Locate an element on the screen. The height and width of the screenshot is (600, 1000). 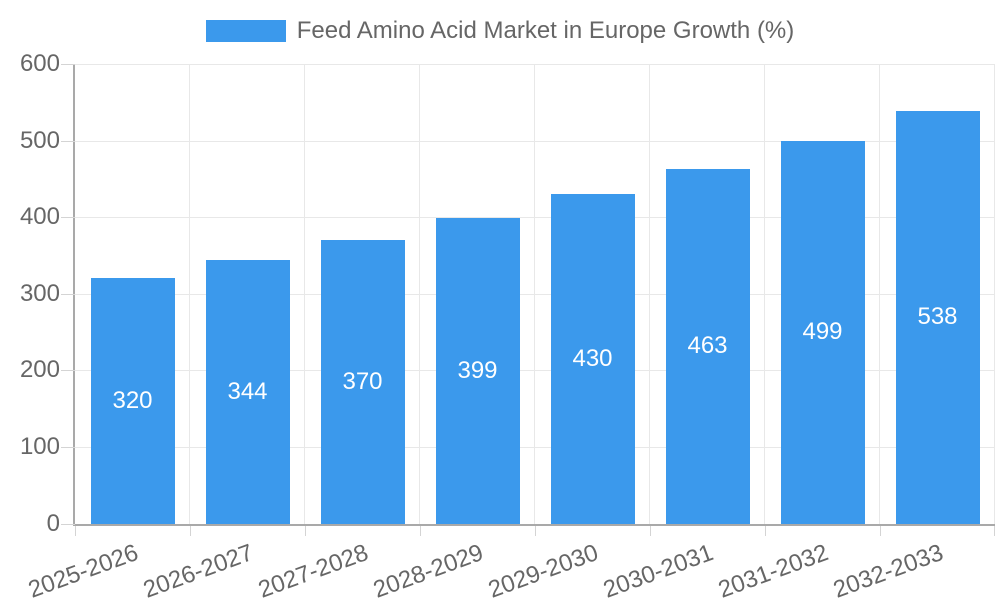
bar-value-label: 463 is located at coordinates (707, 346).